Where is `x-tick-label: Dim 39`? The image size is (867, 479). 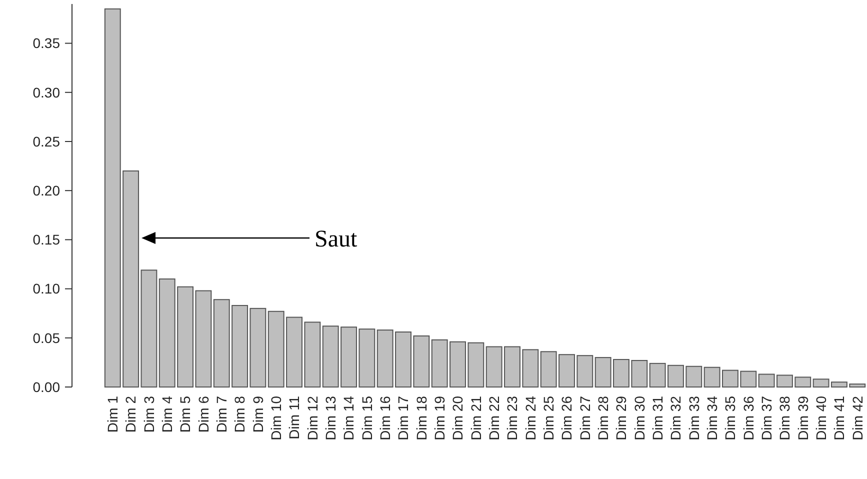 x-tick-label: Dim 39 is located at coordinates (802, 418).